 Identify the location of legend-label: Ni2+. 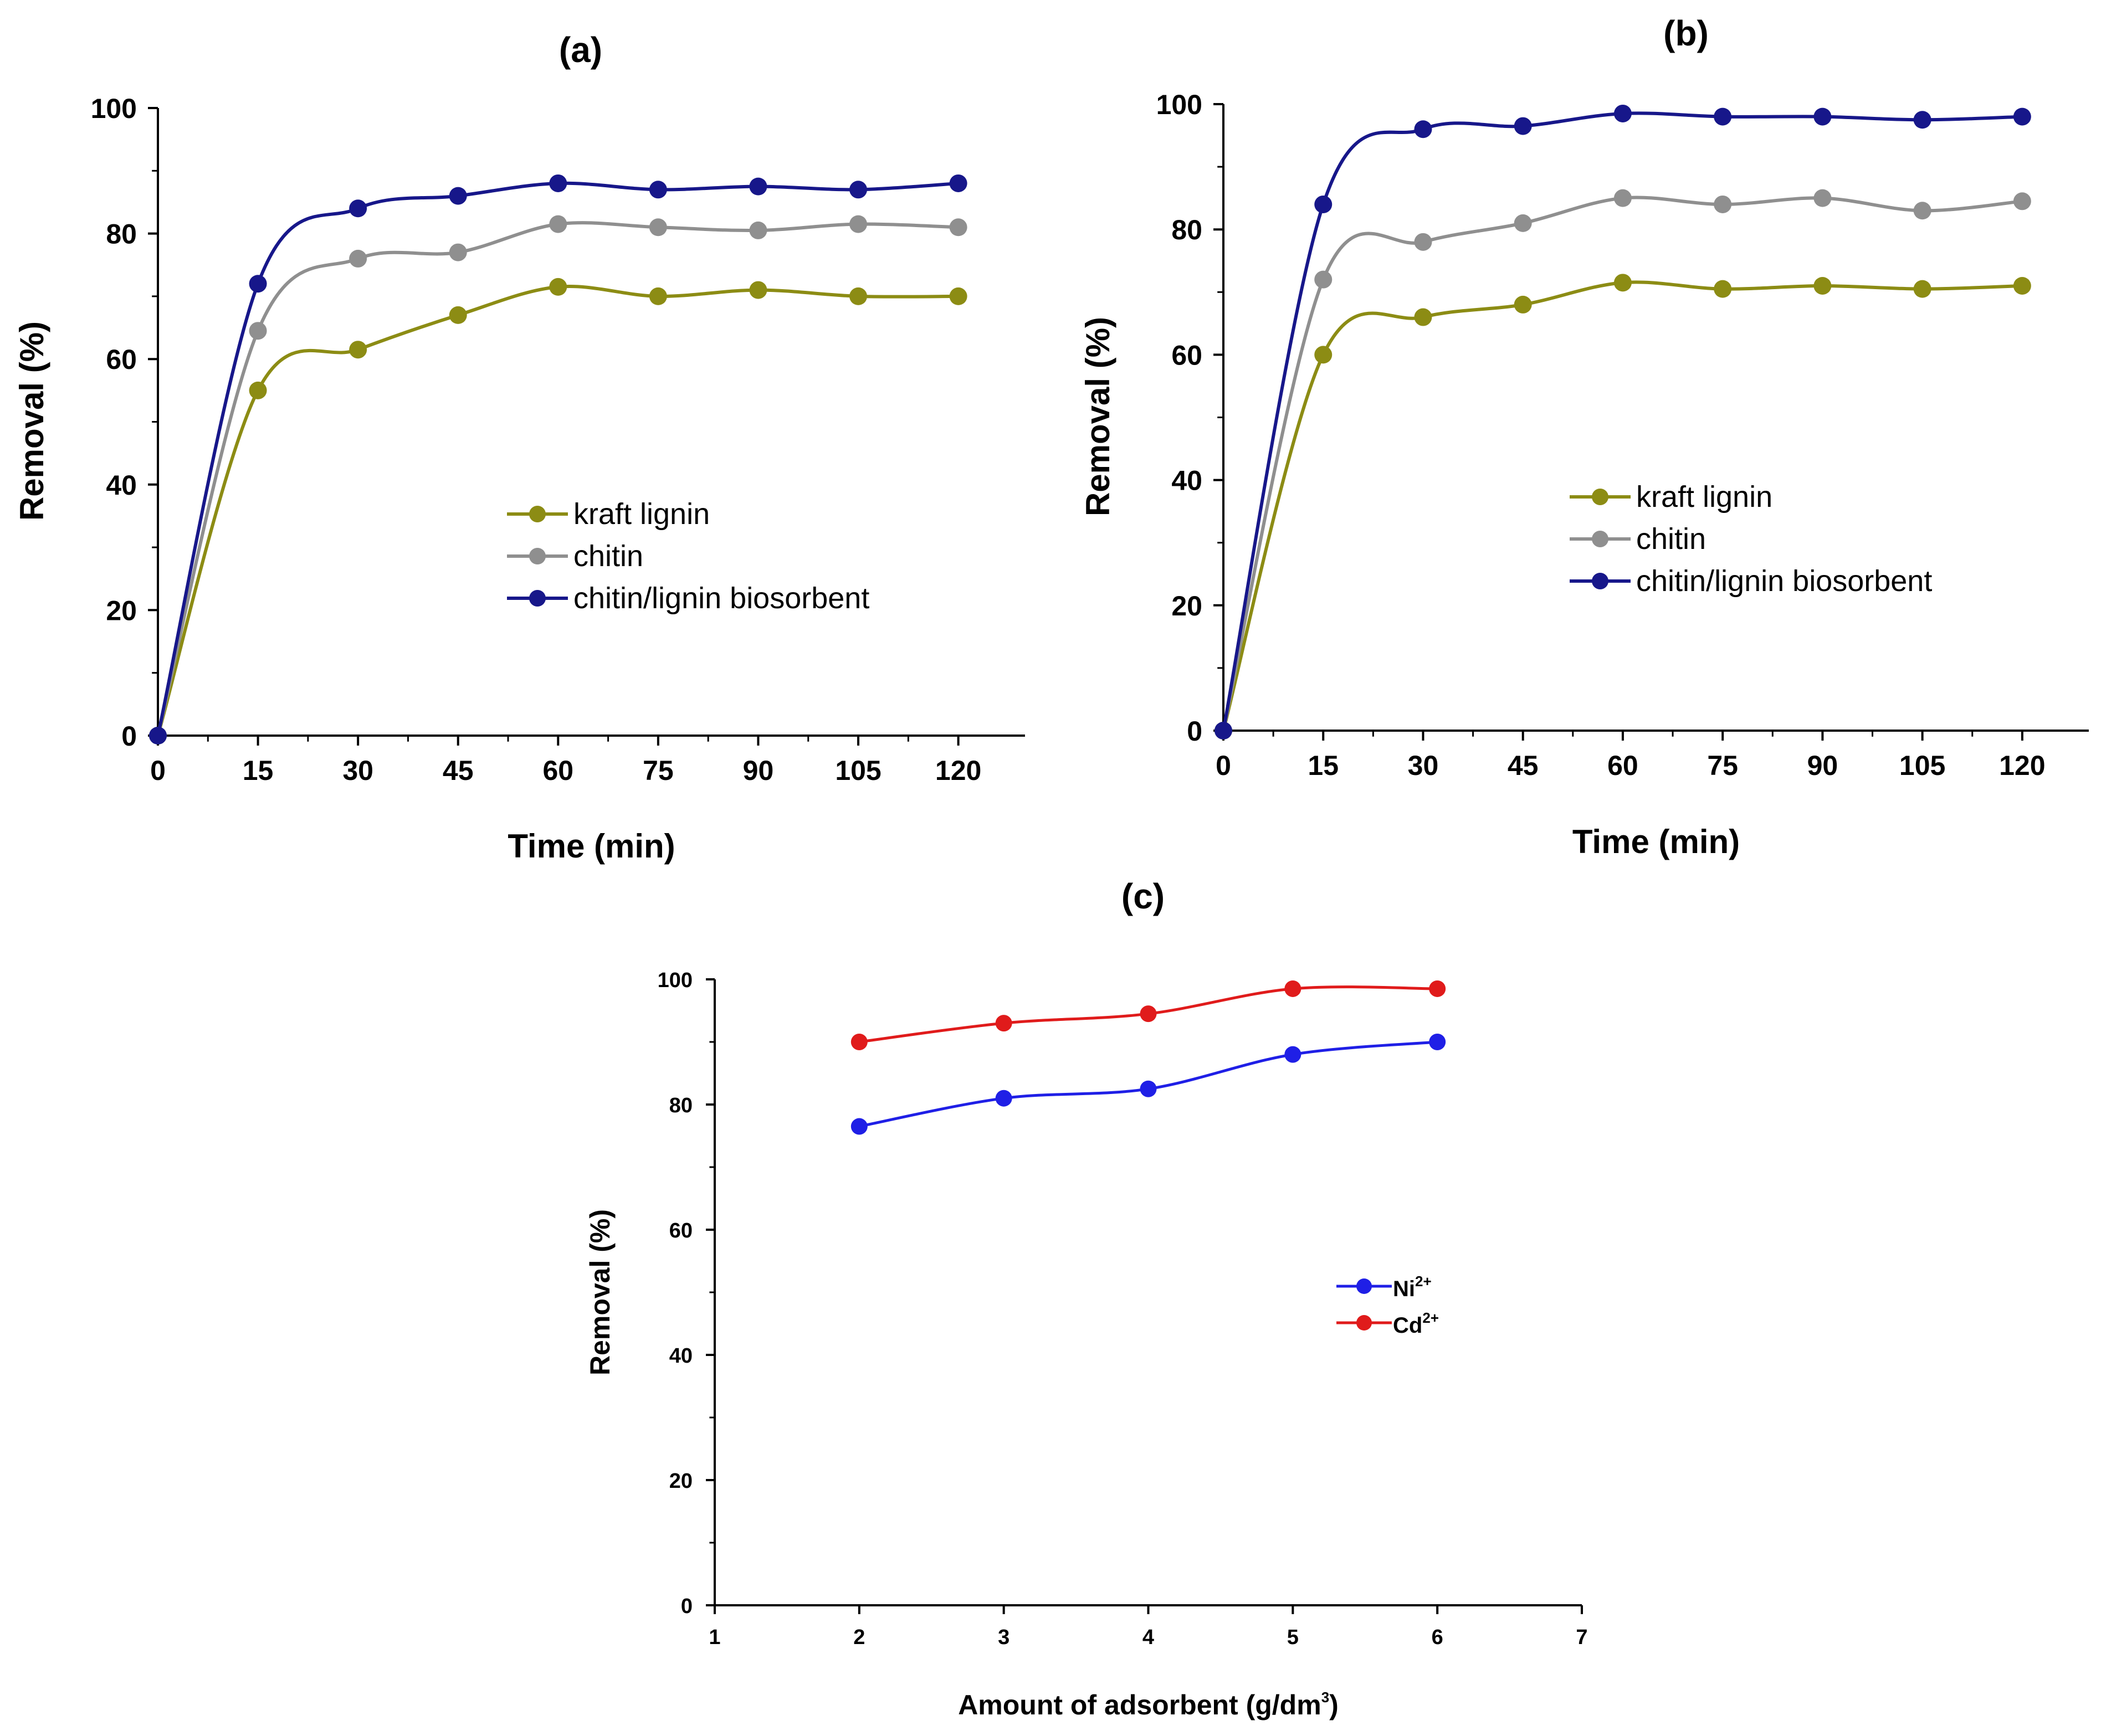
(1412, 1287).